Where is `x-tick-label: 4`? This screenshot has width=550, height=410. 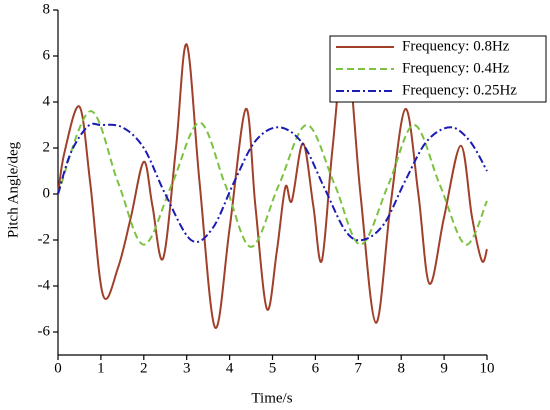
x-tick-label: 4 is located at coordinates (230, 368).